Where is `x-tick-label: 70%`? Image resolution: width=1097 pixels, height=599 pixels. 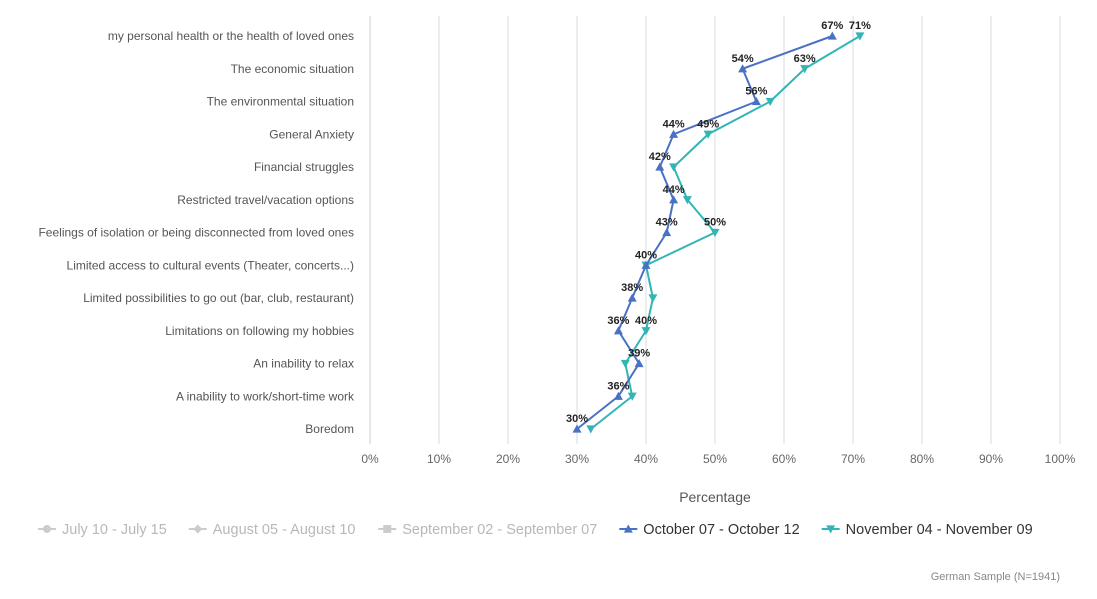 x-tick-label: 70% is located at coordinates (853, 459).